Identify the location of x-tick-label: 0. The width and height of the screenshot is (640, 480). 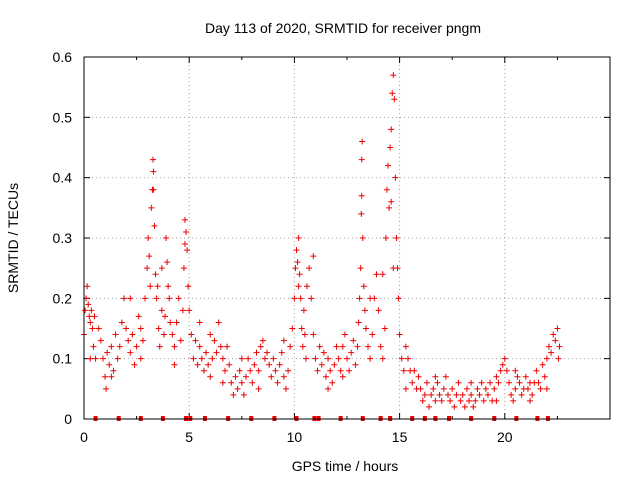
(84, 437).